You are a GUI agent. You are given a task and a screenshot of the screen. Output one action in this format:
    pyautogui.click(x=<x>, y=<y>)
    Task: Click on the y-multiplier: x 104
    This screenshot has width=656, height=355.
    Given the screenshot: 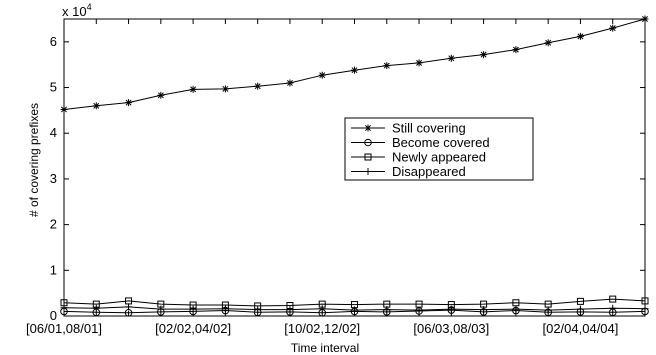 What is the action you would take?
    pyautogui.click(x=77, y=10)
    